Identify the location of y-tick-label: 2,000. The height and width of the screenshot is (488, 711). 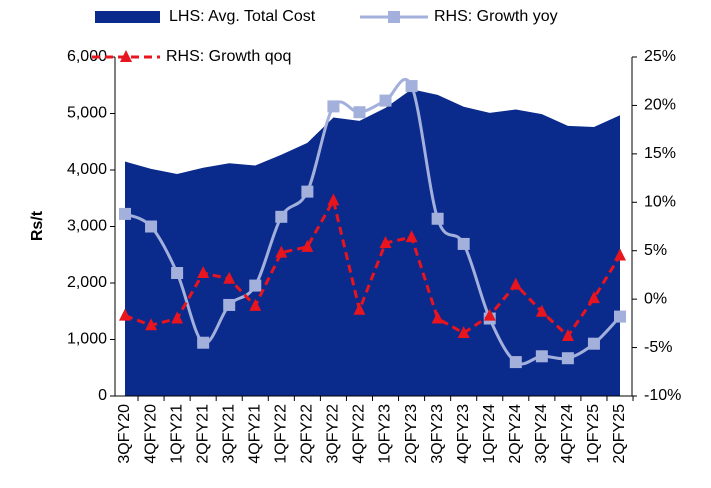
(87, 282).